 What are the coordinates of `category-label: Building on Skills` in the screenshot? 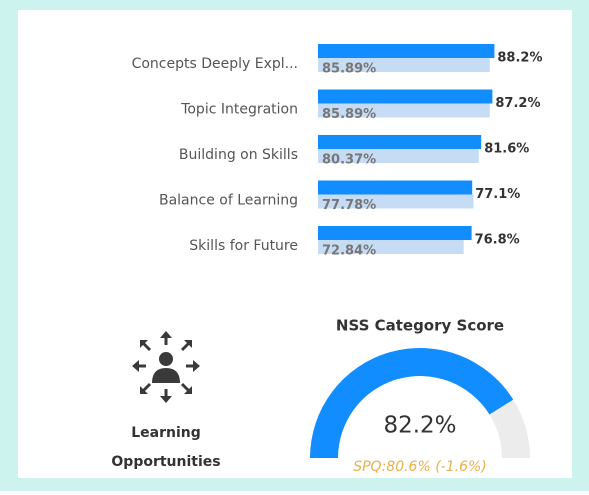 It's located at (238, 155).